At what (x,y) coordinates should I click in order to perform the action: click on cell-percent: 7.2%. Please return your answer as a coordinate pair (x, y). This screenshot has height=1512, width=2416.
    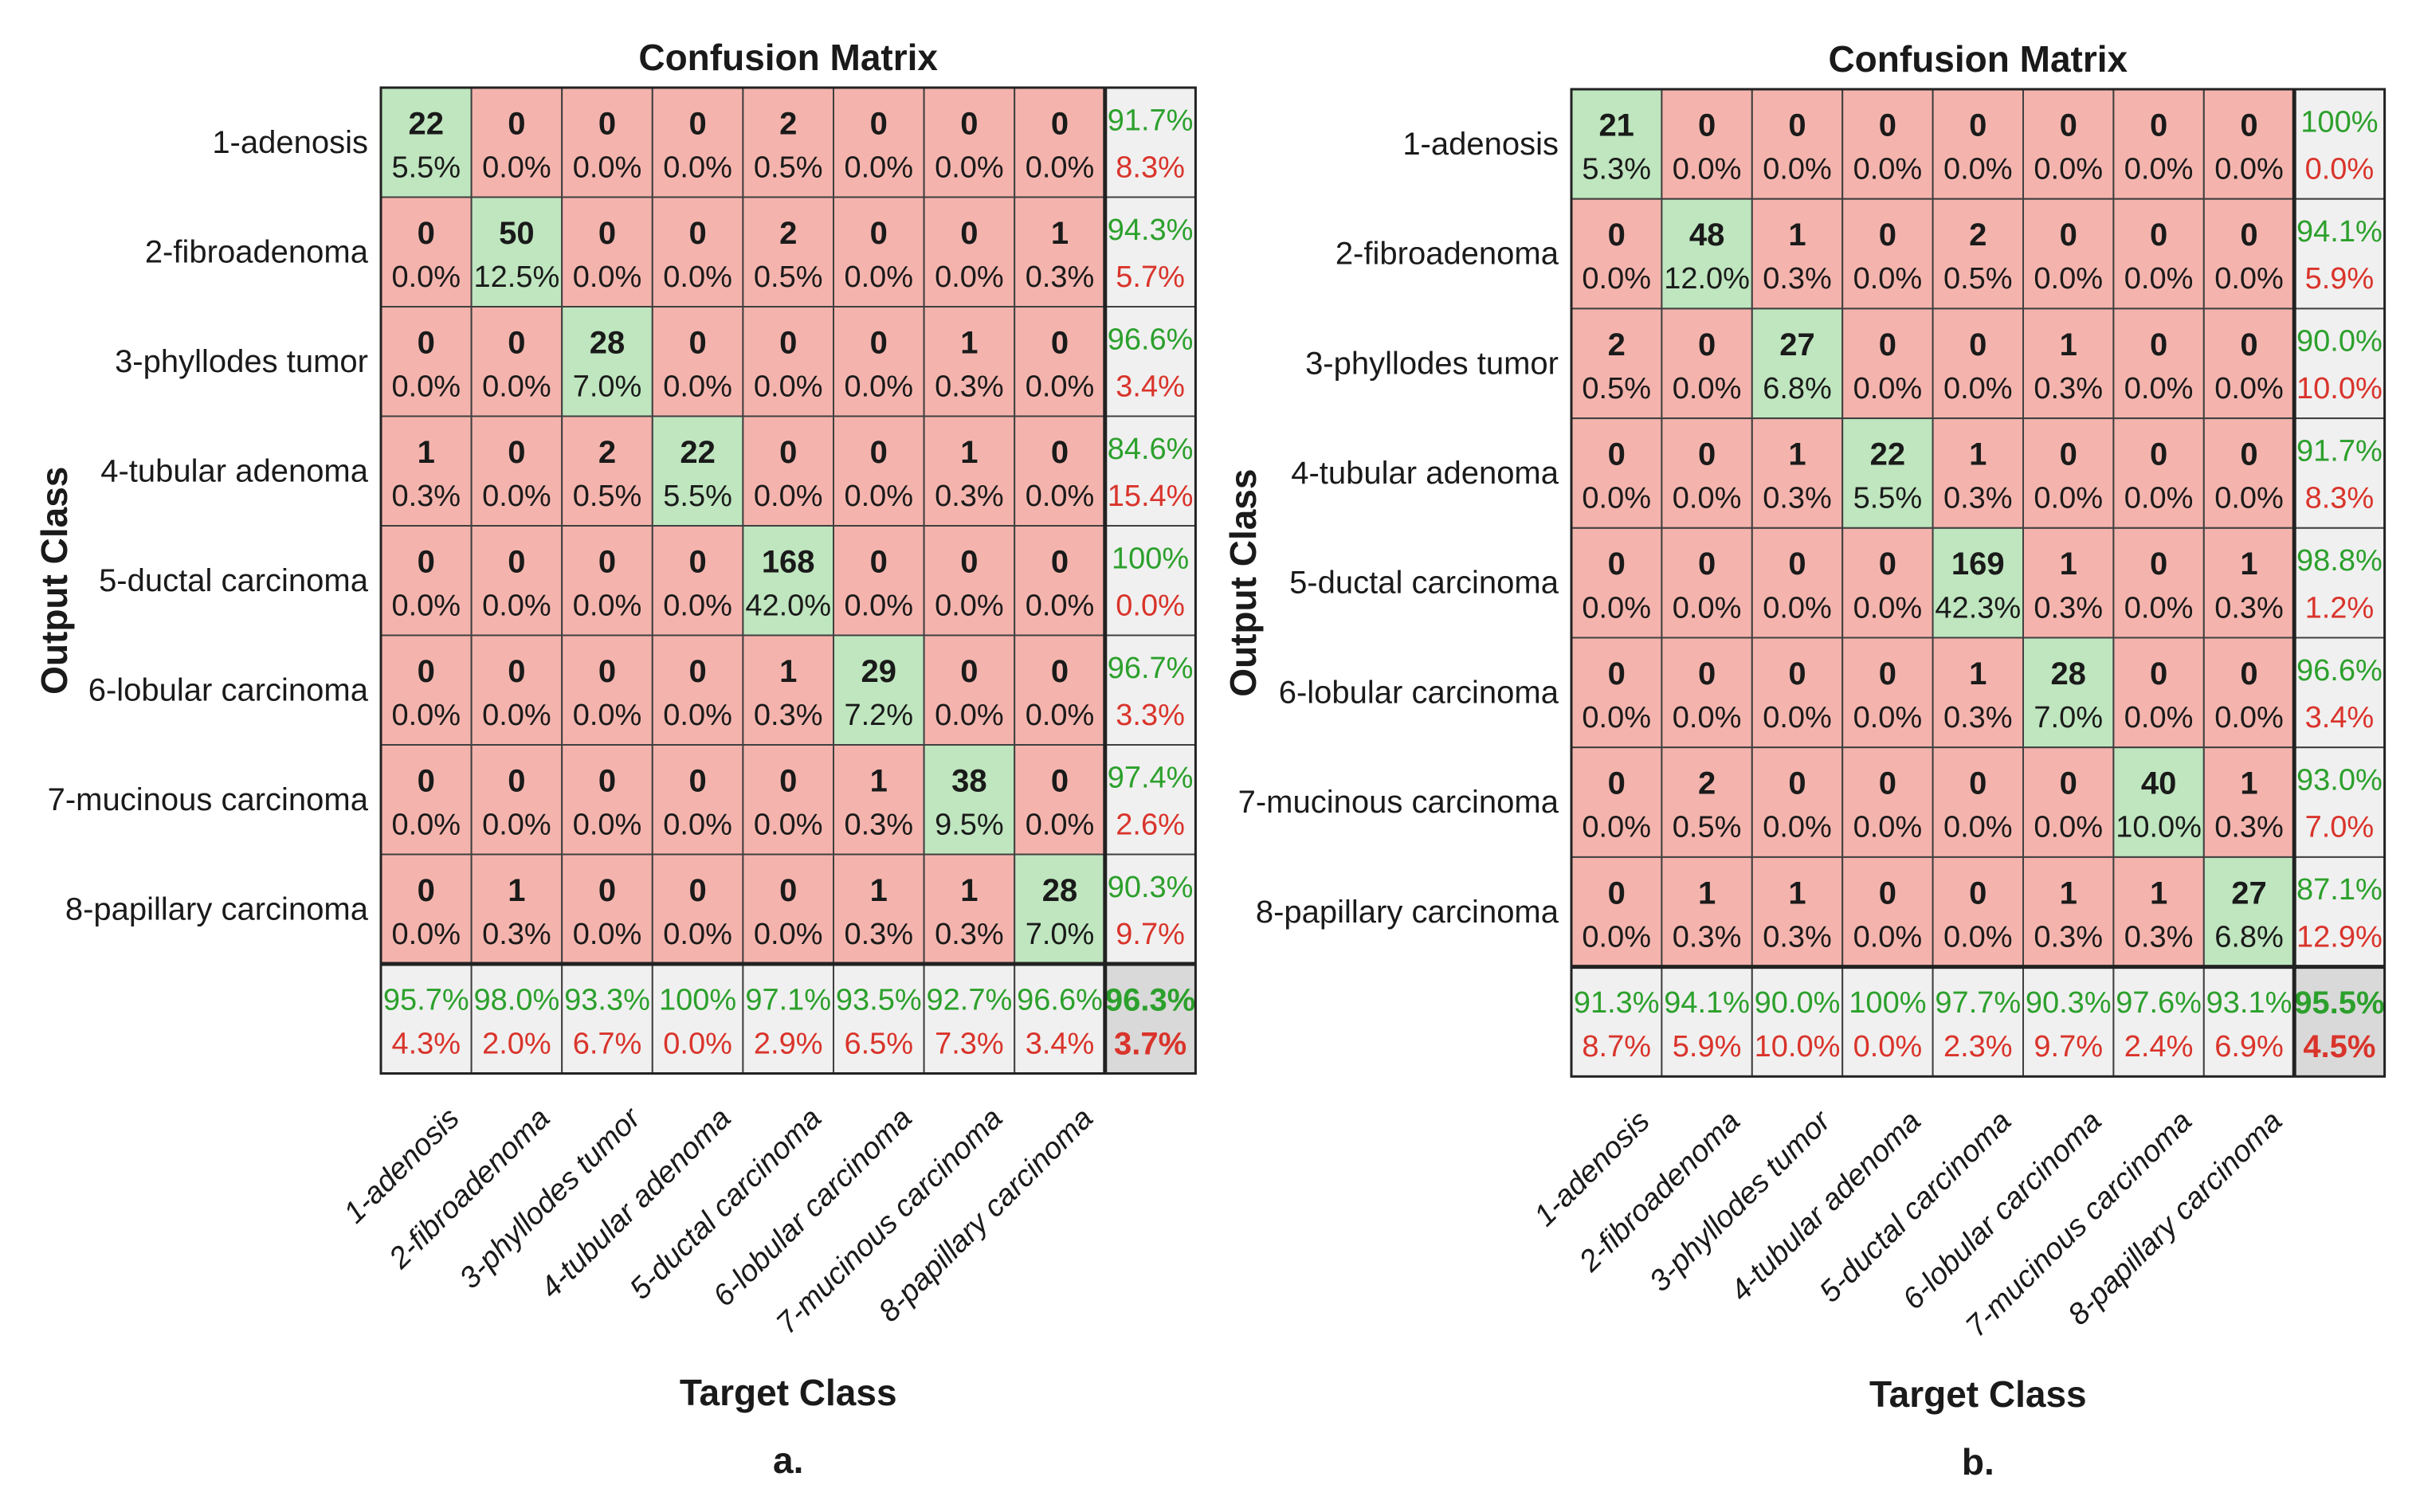
    Looking at the image, I should click on (879, 716).